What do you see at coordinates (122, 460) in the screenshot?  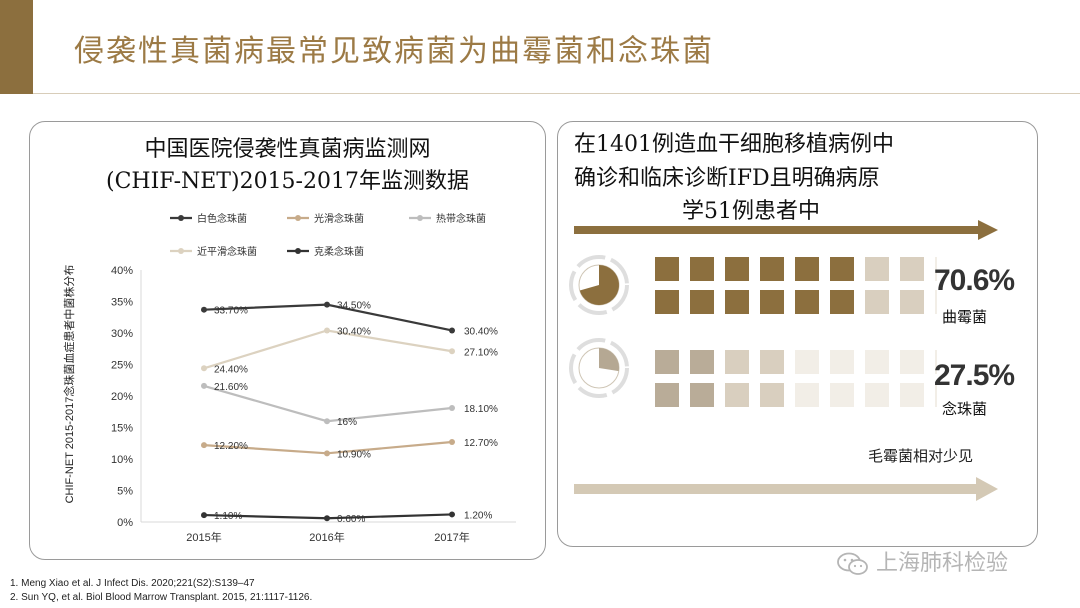 I see `y-tick-label: 10%` at bounding box center [122, 460].